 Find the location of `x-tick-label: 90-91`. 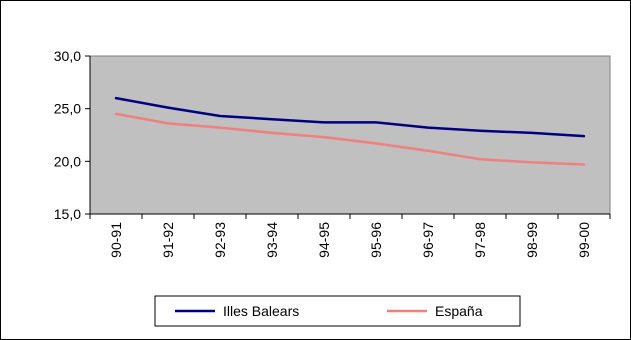

x-tick-label: 90-91 is located at coordinates (116, 240).